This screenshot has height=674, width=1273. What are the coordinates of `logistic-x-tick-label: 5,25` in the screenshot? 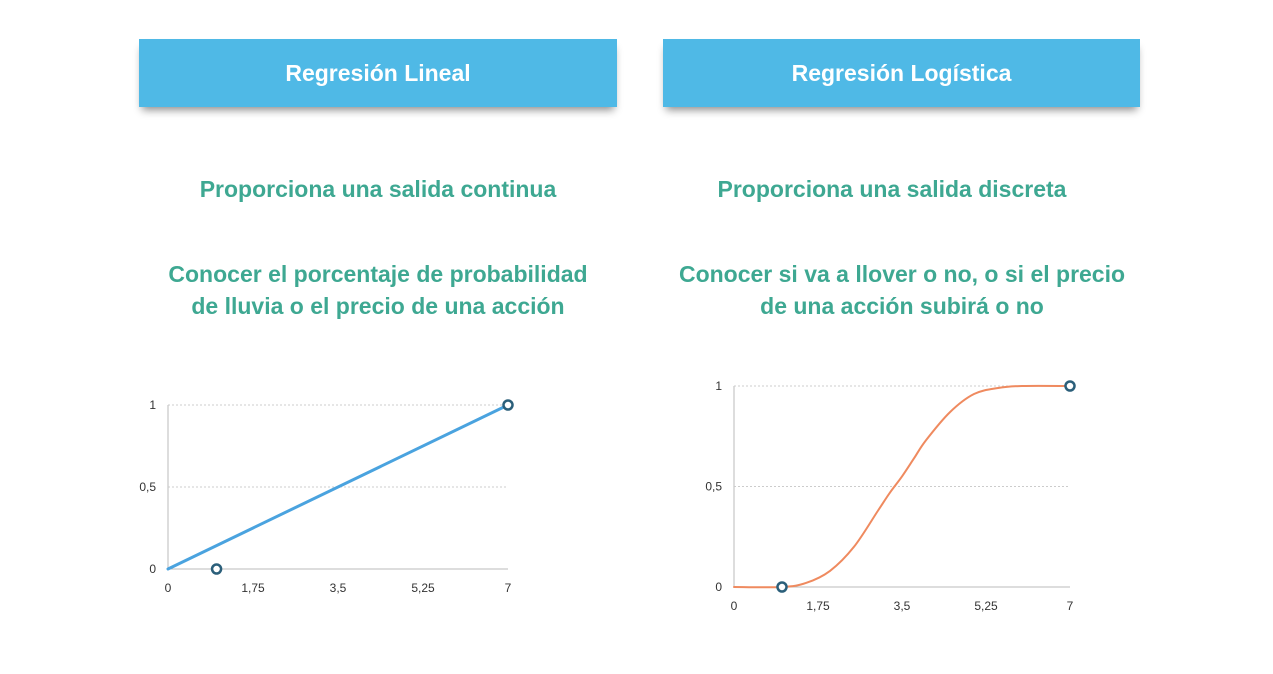 It's located at (986, 606).